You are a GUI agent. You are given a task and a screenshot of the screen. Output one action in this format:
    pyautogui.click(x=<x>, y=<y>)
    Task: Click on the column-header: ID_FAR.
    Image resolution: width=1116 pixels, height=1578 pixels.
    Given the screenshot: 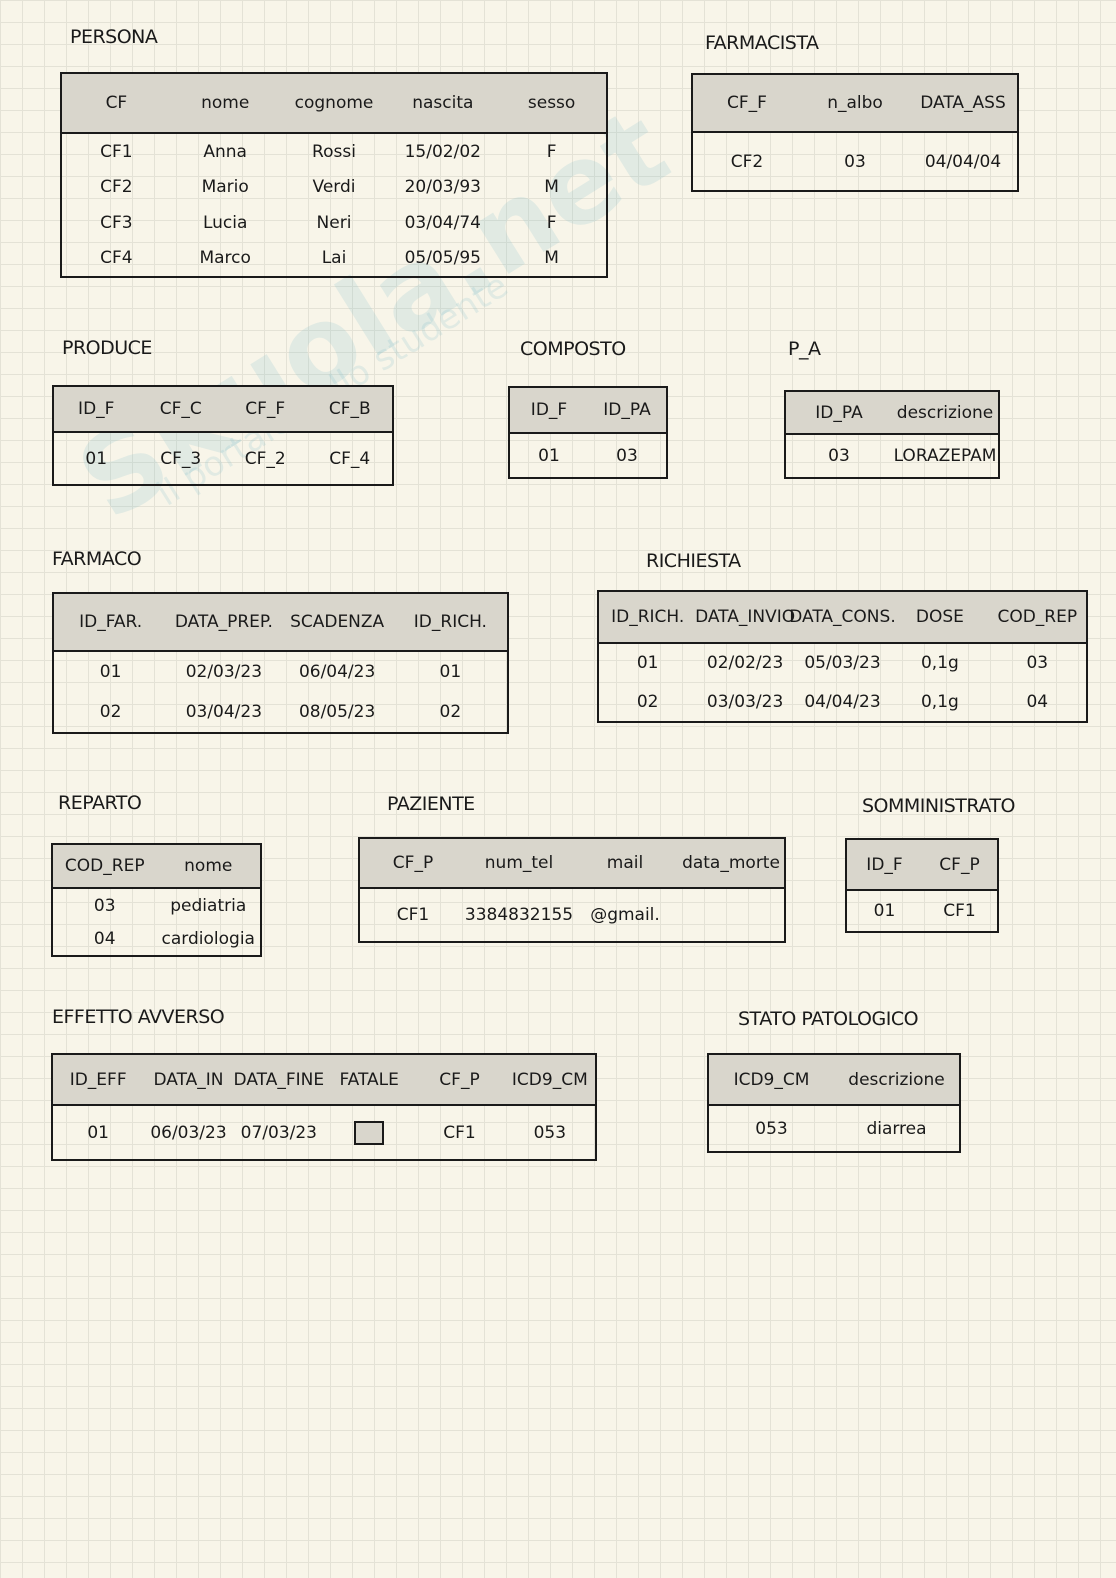 What is the action you would take?
    pyautogui.click(x=111, y=622)
    